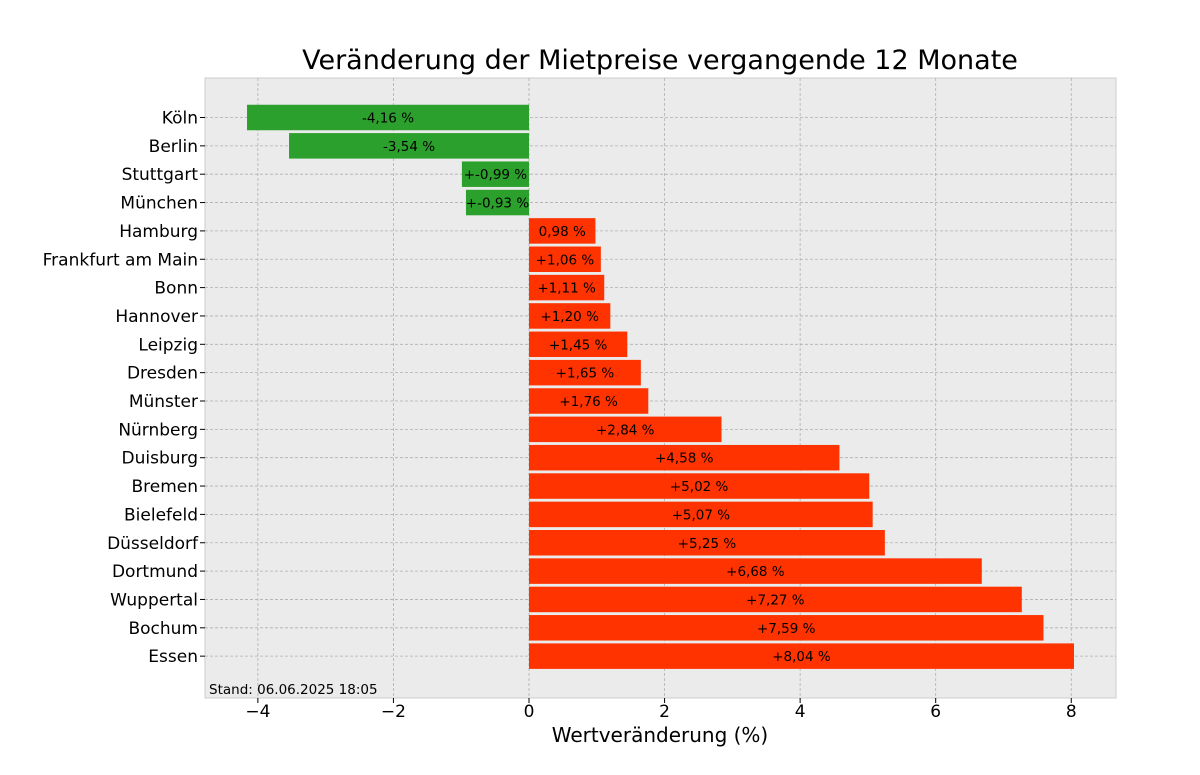  Describe the element at coordinates (257, 712) in the screenshot. I see `x-tick-label: −4` at that location.